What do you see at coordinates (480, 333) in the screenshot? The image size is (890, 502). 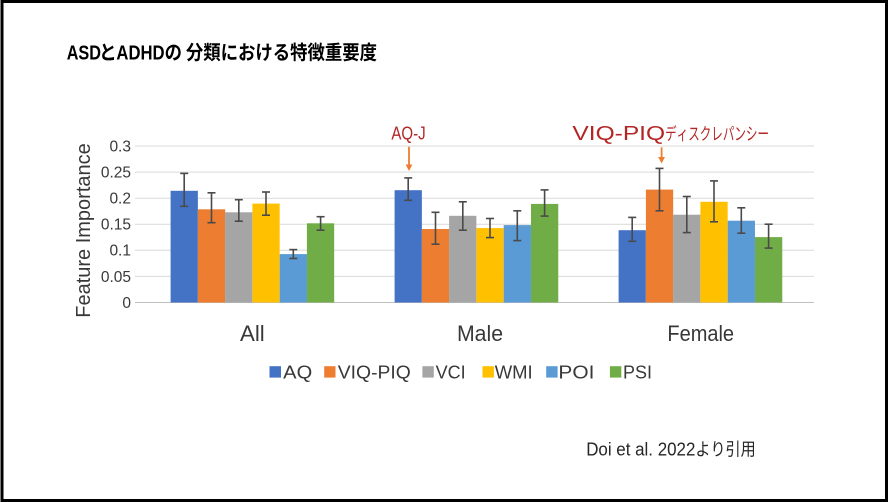 I see `svg-text: Male` at bounding box center [480, 333].